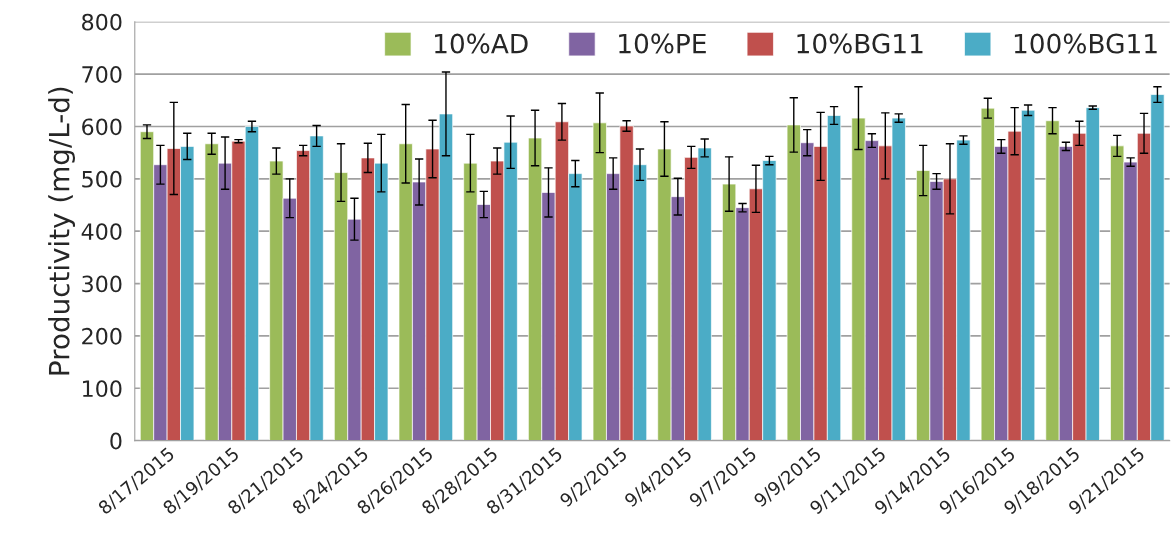 This screenshot has height=544, width=1172. I want to click on y-axis-title: Productivity (mg/L-d), so click(61, 231).